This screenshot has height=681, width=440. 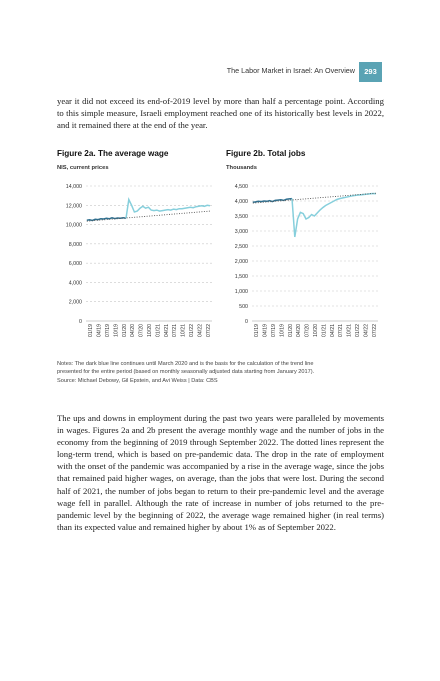 I want to click on fig2a-y-tick-label: 10,000, so click(x=74, y=226).